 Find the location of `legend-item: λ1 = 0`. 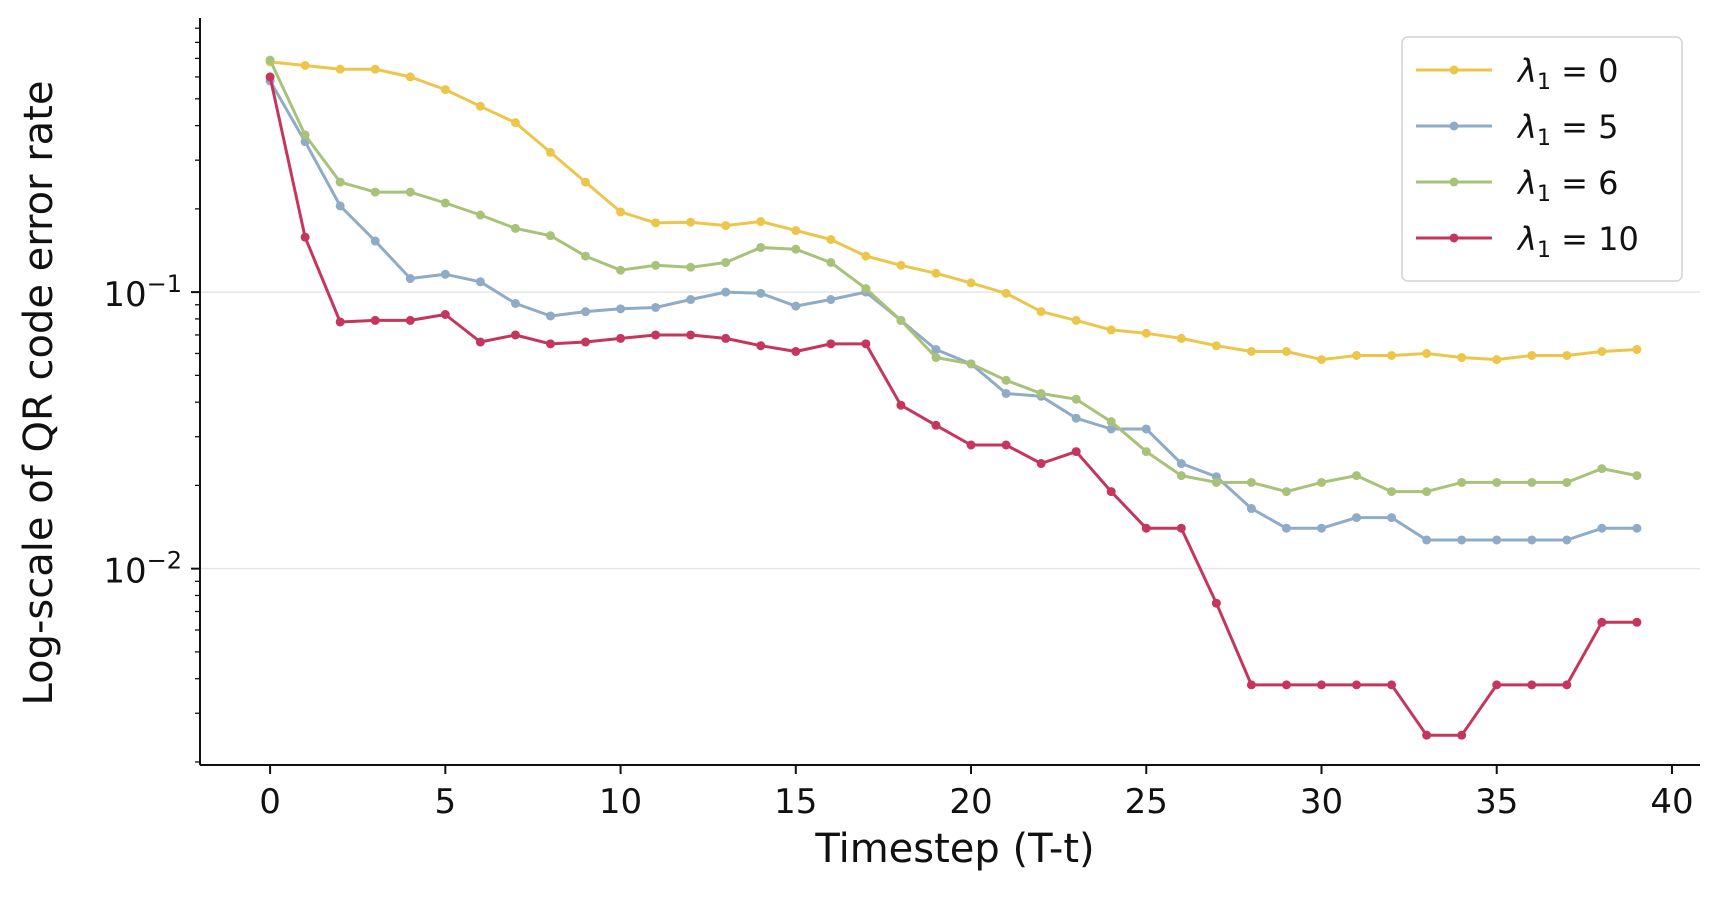

legend-item: λ1 = 0 is located at coordinates (1517, 73).